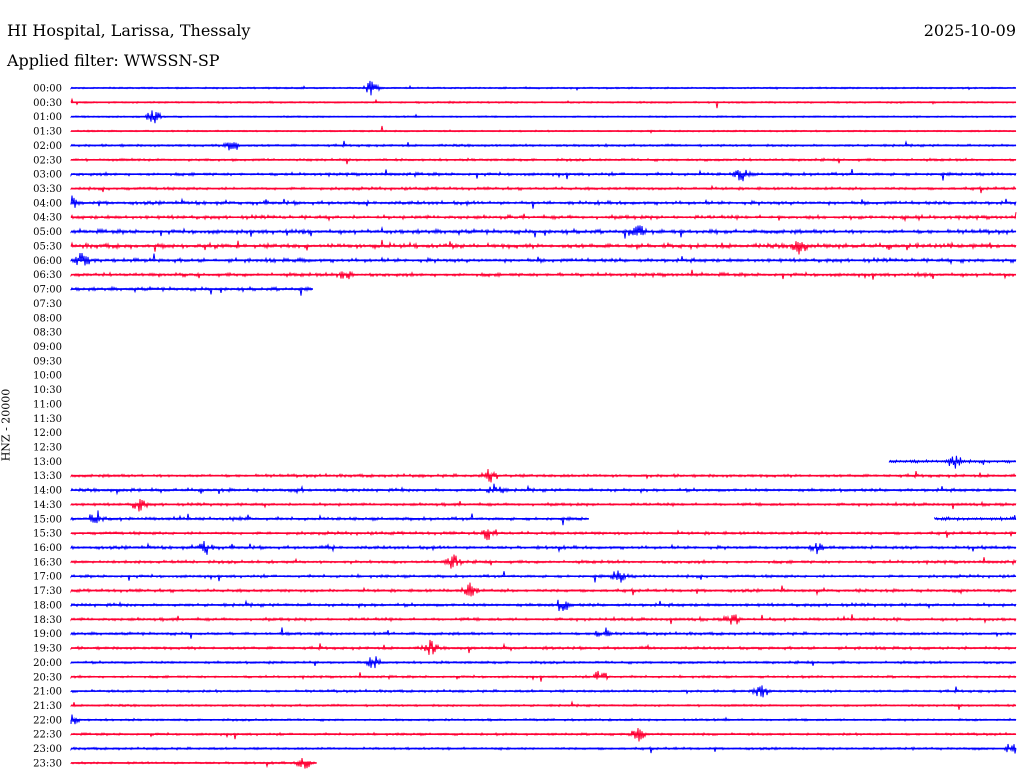 Image resolution: width=1024 pixels, height=780 pixels. Describe the element at coordinates (47, 720) in the screenshot. I see `time-tick-label: 22:00` at that location.